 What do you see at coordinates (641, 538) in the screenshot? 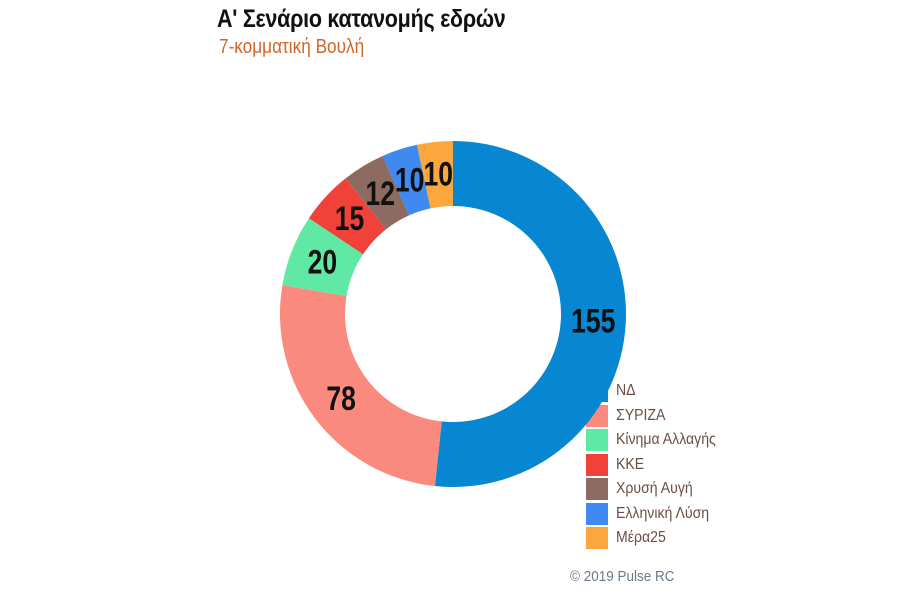
I see `legend-label: Μέρα25` at bounding box center [641, 538].